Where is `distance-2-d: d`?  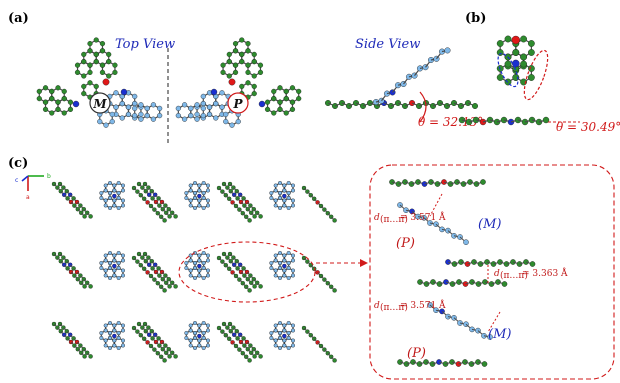
distance-2-d: d is located at coordinates (497, 274).